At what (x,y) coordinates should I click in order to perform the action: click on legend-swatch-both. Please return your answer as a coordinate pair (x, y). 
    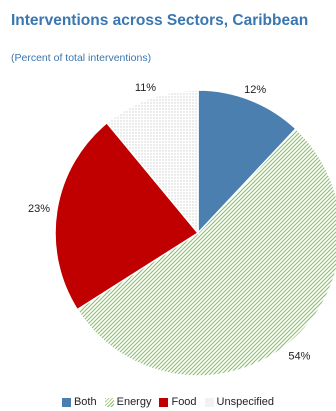
    Looking at the image, I should click on (66, 402).